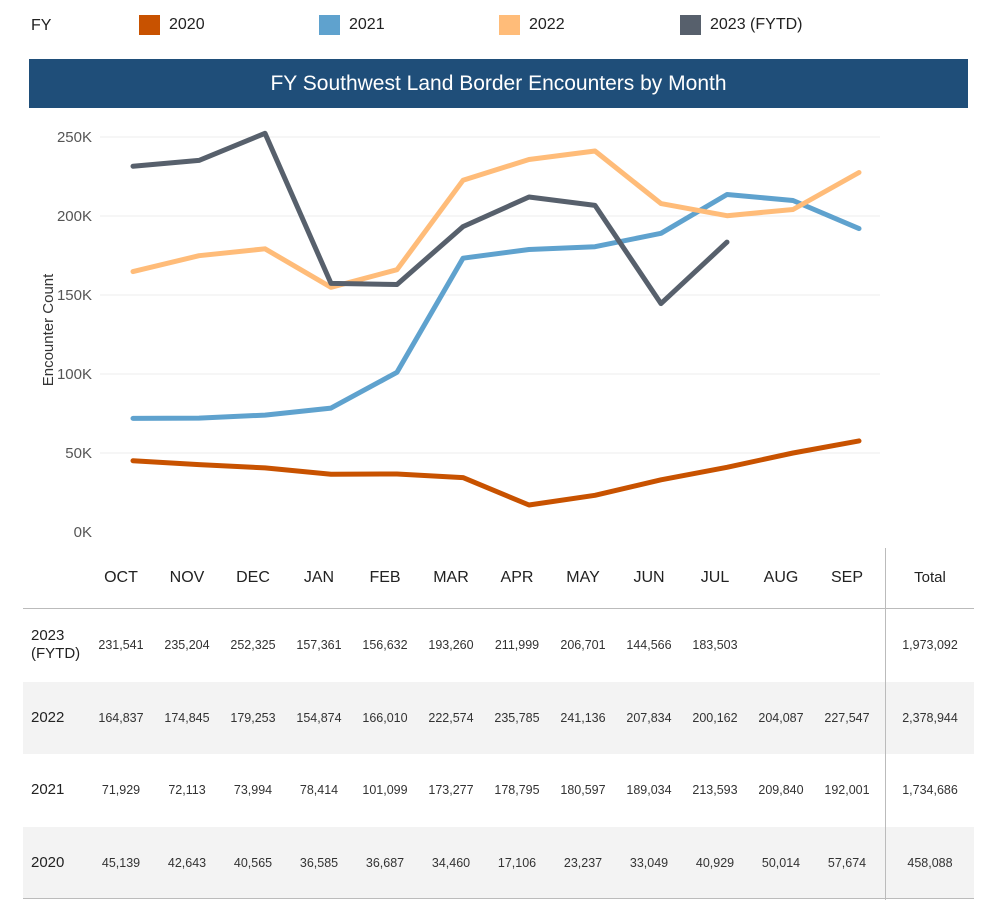 Image resolution: width=1000 pixels, height=902 pixels. What do you see at coordinates (451, 717) in the screenshot?
I see `table-cell: 222,574` at bounding box center [451, 717].